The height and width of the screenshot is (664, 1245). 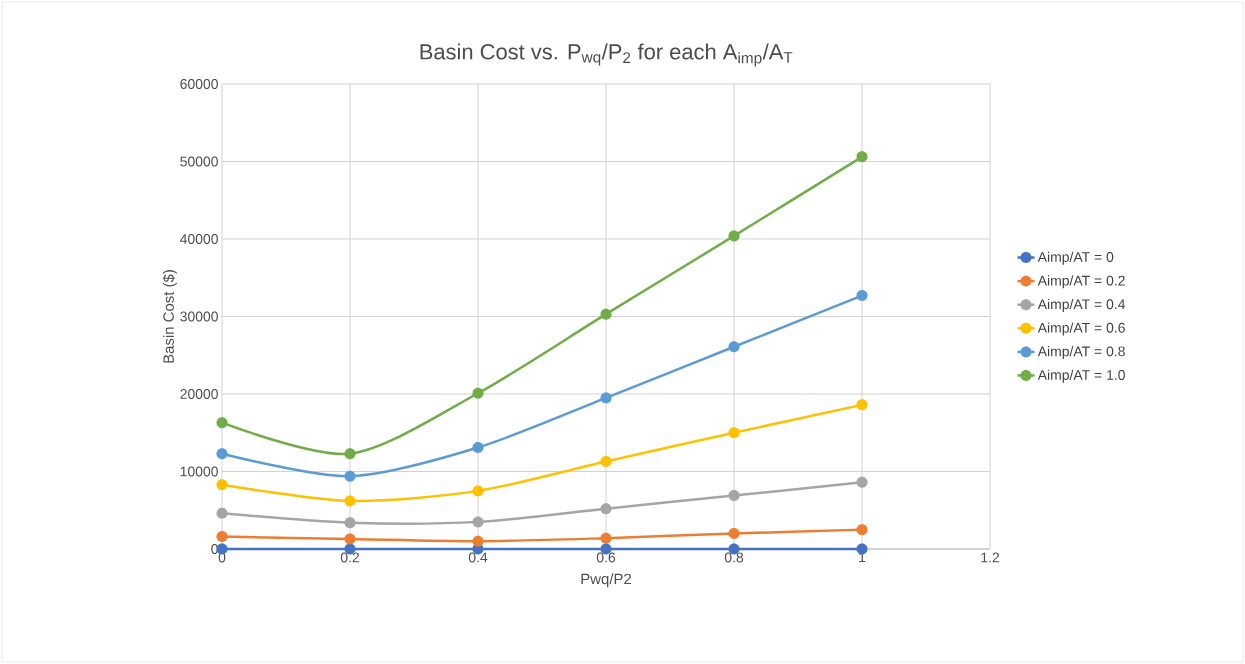 What do you see at coordinates (1081, 305) in the screenshot?
I see `legend-label: Aimp/AT = 0.4` at bounding box center [1081, 305].